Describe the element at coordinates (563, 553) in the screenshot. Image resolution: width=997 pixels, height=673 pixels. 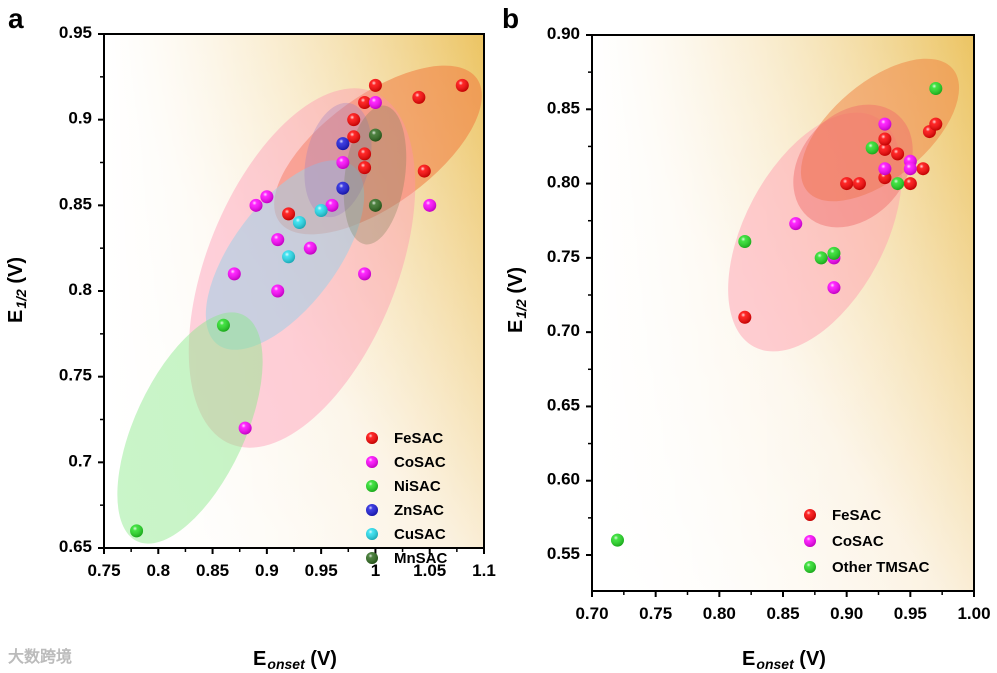
I see `y-tick-label: 0.55` at that location.